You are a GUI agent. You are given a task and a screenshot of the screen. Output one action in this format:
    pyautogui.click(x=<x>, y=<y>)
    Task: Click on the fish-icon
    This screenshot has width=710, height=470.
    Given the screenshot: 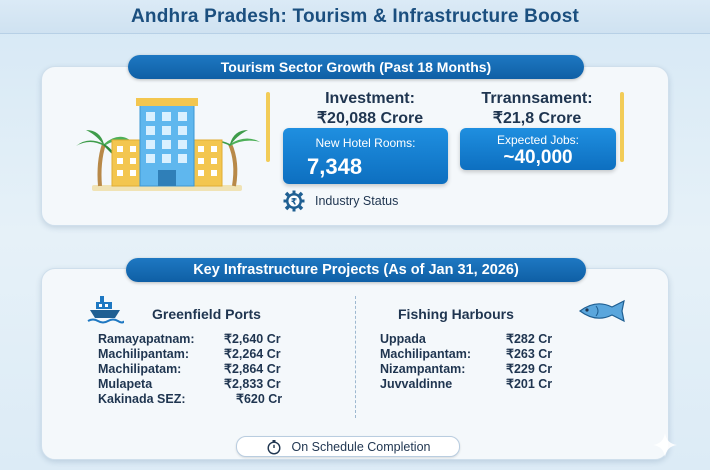 What is the action you would take?
    pyautogui.click(x=601, y=311)
    